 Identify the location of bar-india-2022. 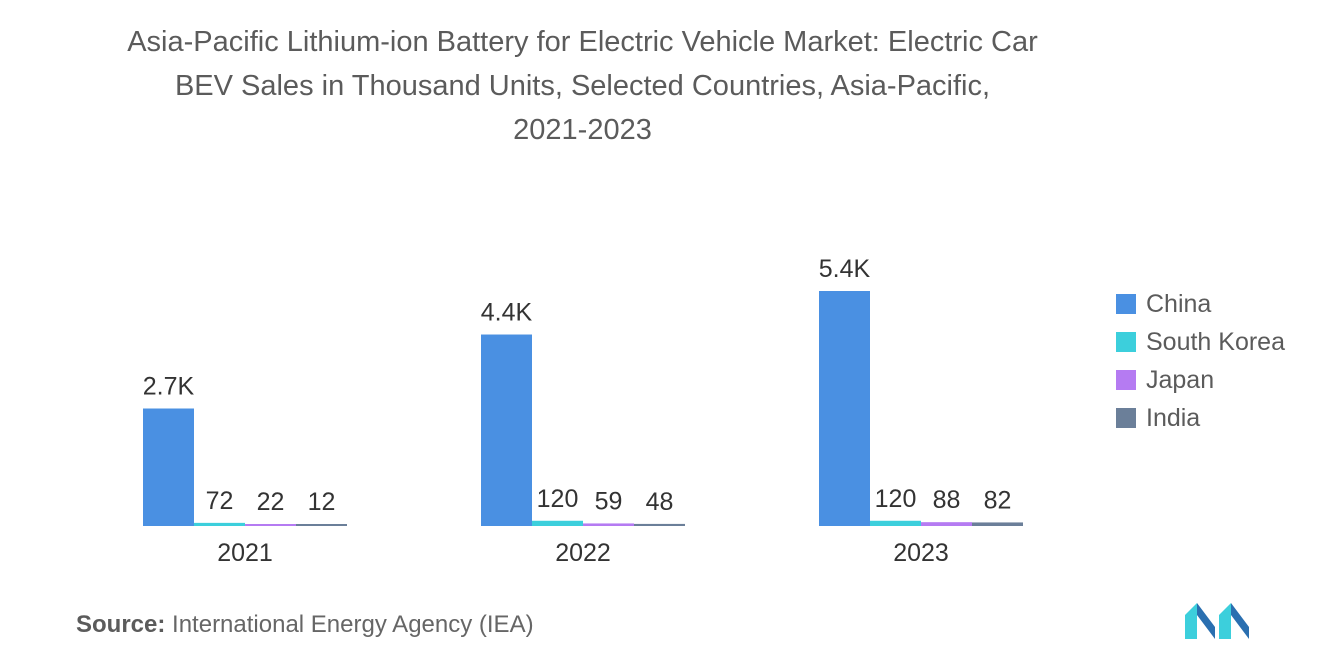
(659, 524).